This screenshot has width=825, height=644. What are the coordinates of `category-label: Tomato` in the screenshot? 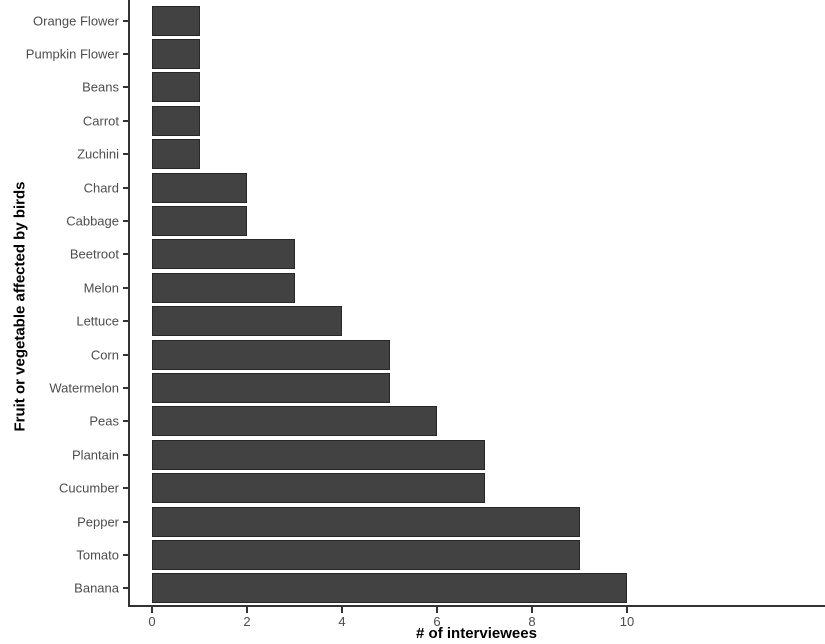 It's located at (97, 555).